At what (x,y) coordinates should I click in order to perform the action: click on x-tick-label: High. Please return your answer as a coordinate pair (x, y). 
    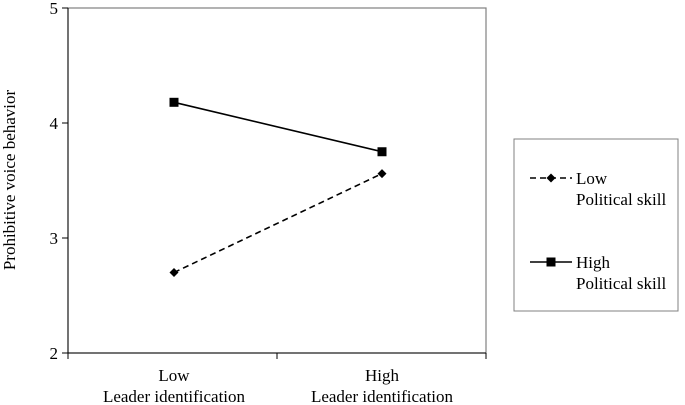
    Looking at the image, I should click on (382, 375).